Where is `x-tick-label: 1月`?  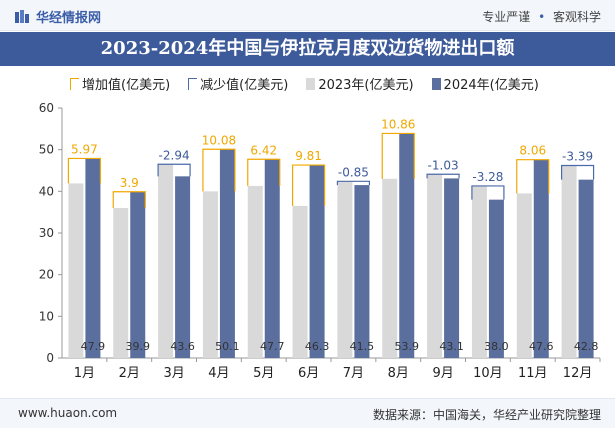
x-tick-label: 1月 is located at coordinates (84, 373).